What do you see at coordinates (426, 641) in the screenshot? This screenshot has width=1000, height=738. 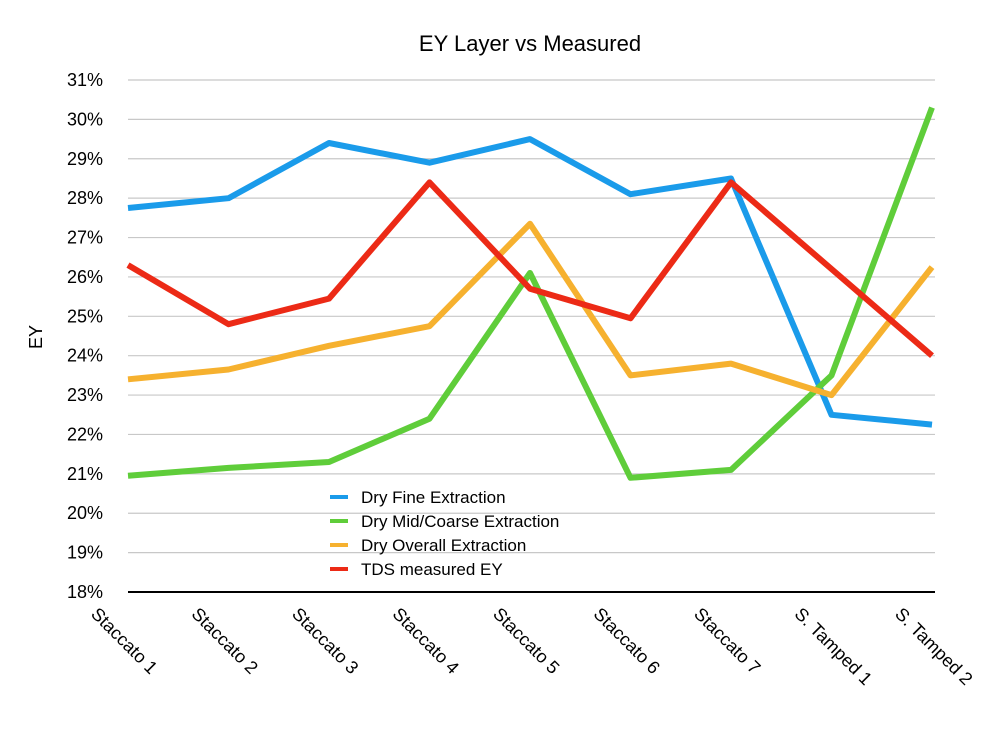 I see `x-tick-label: Staccato 4` at bounding box center [426, 641].